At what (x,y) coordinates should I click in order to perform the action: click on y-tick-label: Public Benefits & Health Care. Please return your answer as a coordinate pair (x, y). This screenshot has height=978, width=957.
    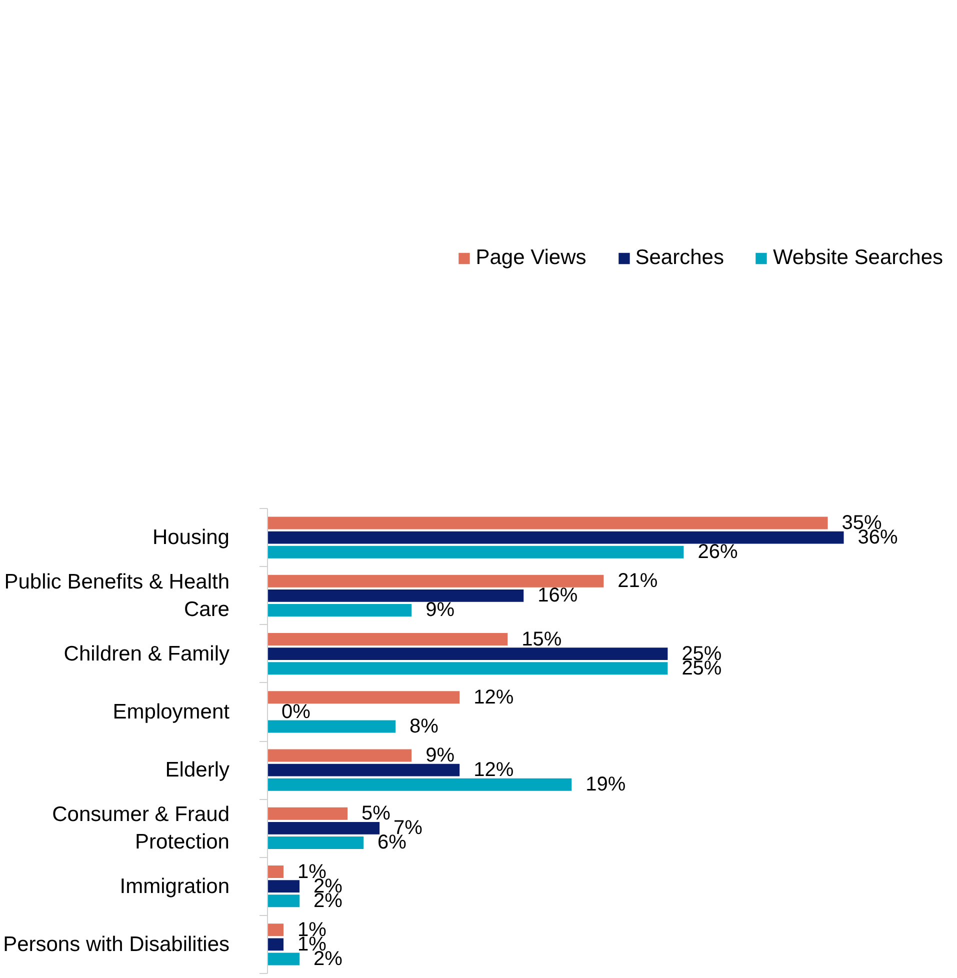
    Looking at the image, I should click on (117, 595).